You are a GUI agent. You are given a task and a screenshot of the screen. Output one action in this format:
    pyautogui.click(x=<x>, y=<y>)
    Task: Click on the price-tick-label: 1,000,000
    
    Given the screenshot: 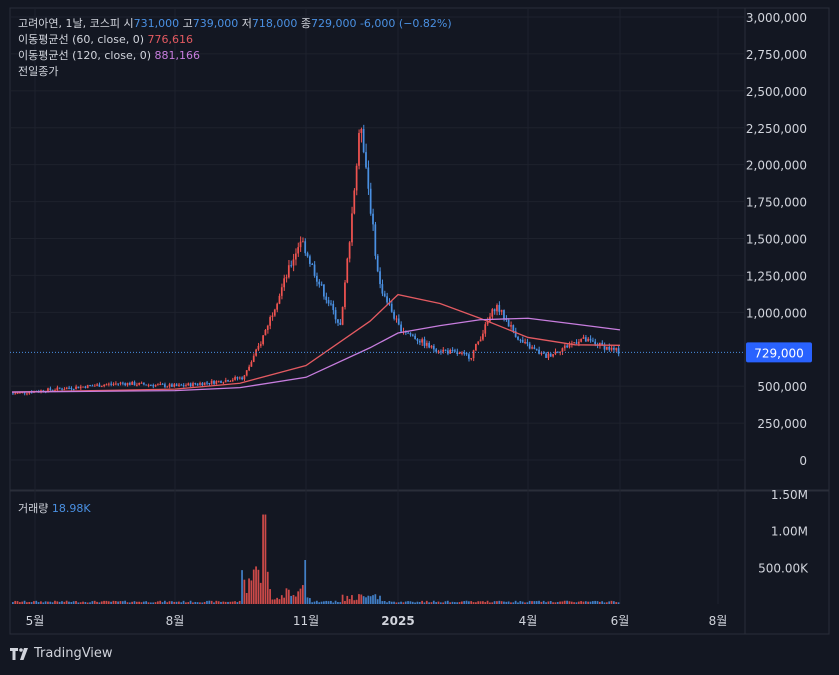 What is the action you would take?
    pyautogui.click(x=776, y=313)
    